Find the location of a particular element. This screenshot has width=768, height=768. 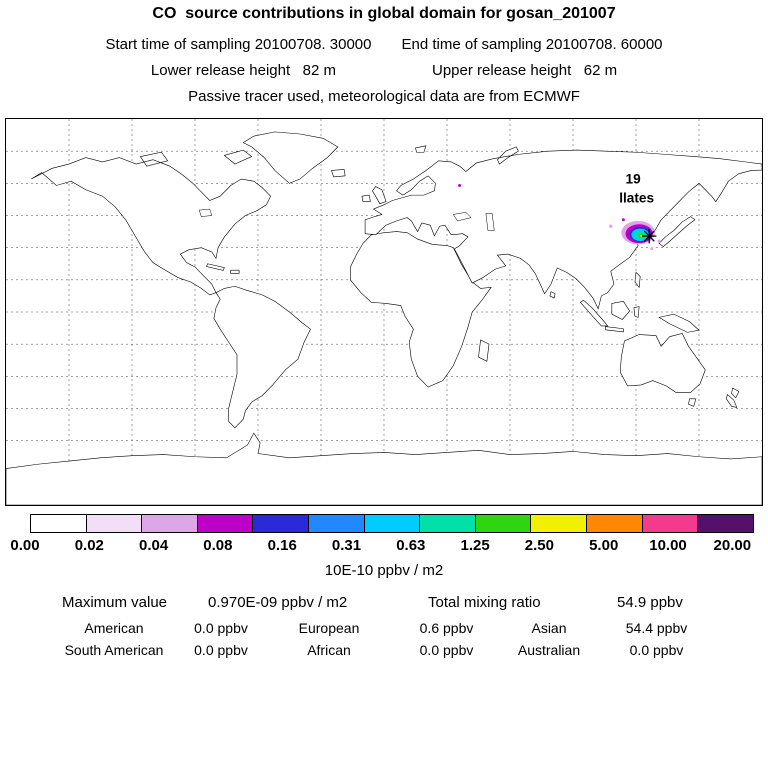

colorbar-tick-label: 0.31 is located at coordinates (346, 545).